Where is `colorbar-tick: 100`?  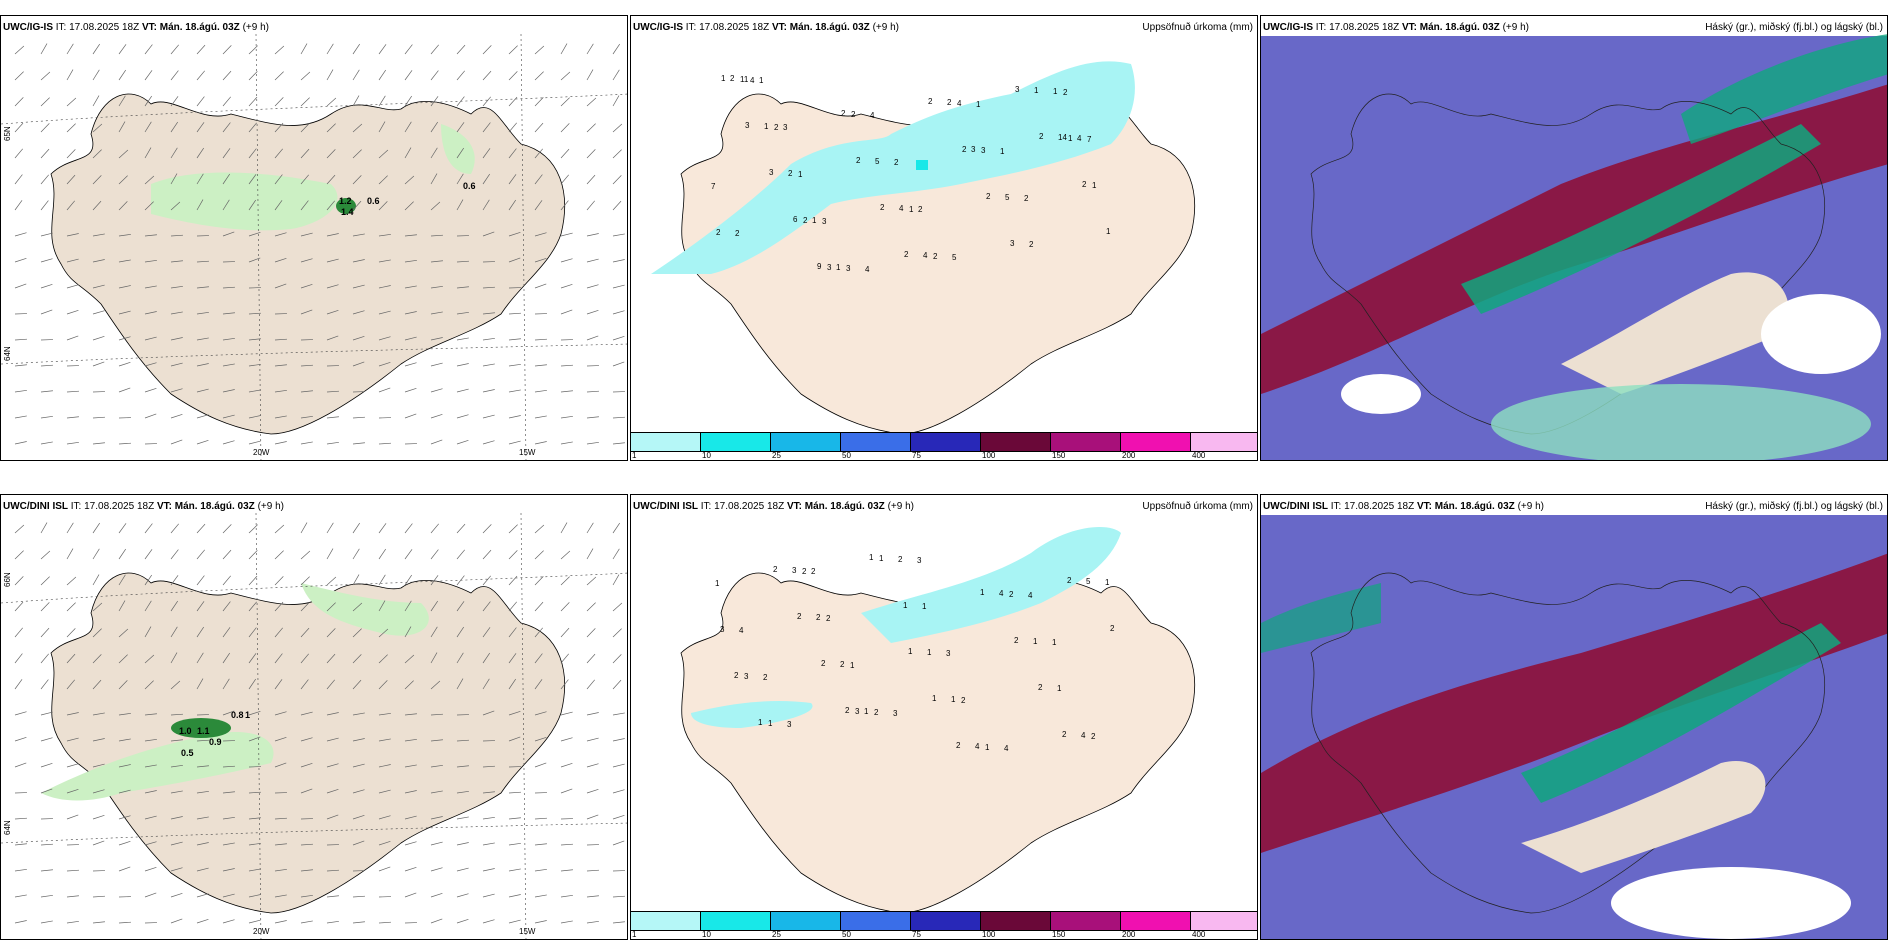
colorbar-tick: 100 is located at coordinates (989, 934).